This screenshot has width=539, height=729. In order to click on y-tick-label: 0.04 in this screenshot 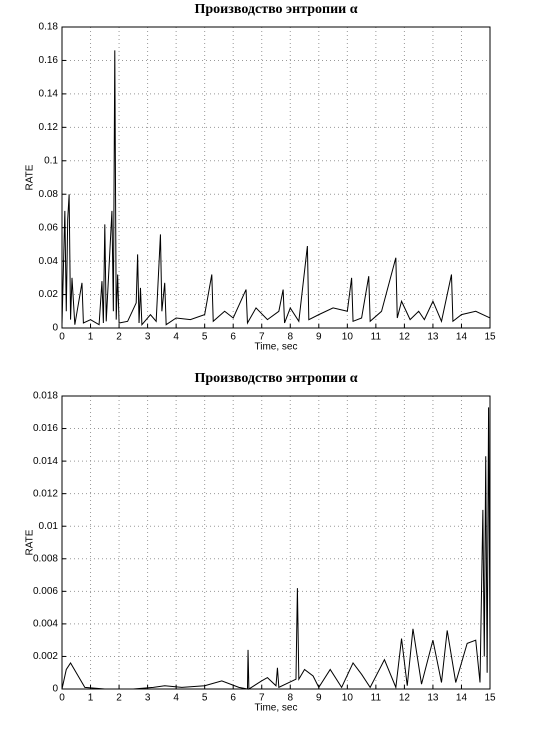, I will do `click(49, 261)`.